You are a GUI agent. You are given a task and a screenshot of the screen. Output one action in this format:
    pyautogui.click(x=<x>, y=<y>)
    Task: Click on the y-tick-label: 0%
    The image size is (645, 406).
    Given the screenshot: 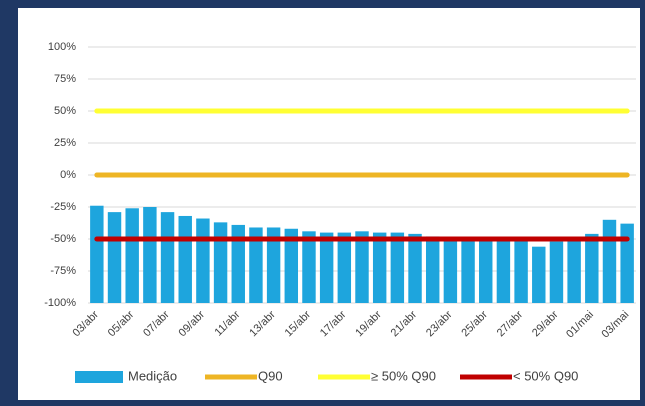 What is the action you would take?
    pyautogui.click(x=68, y=175)
    